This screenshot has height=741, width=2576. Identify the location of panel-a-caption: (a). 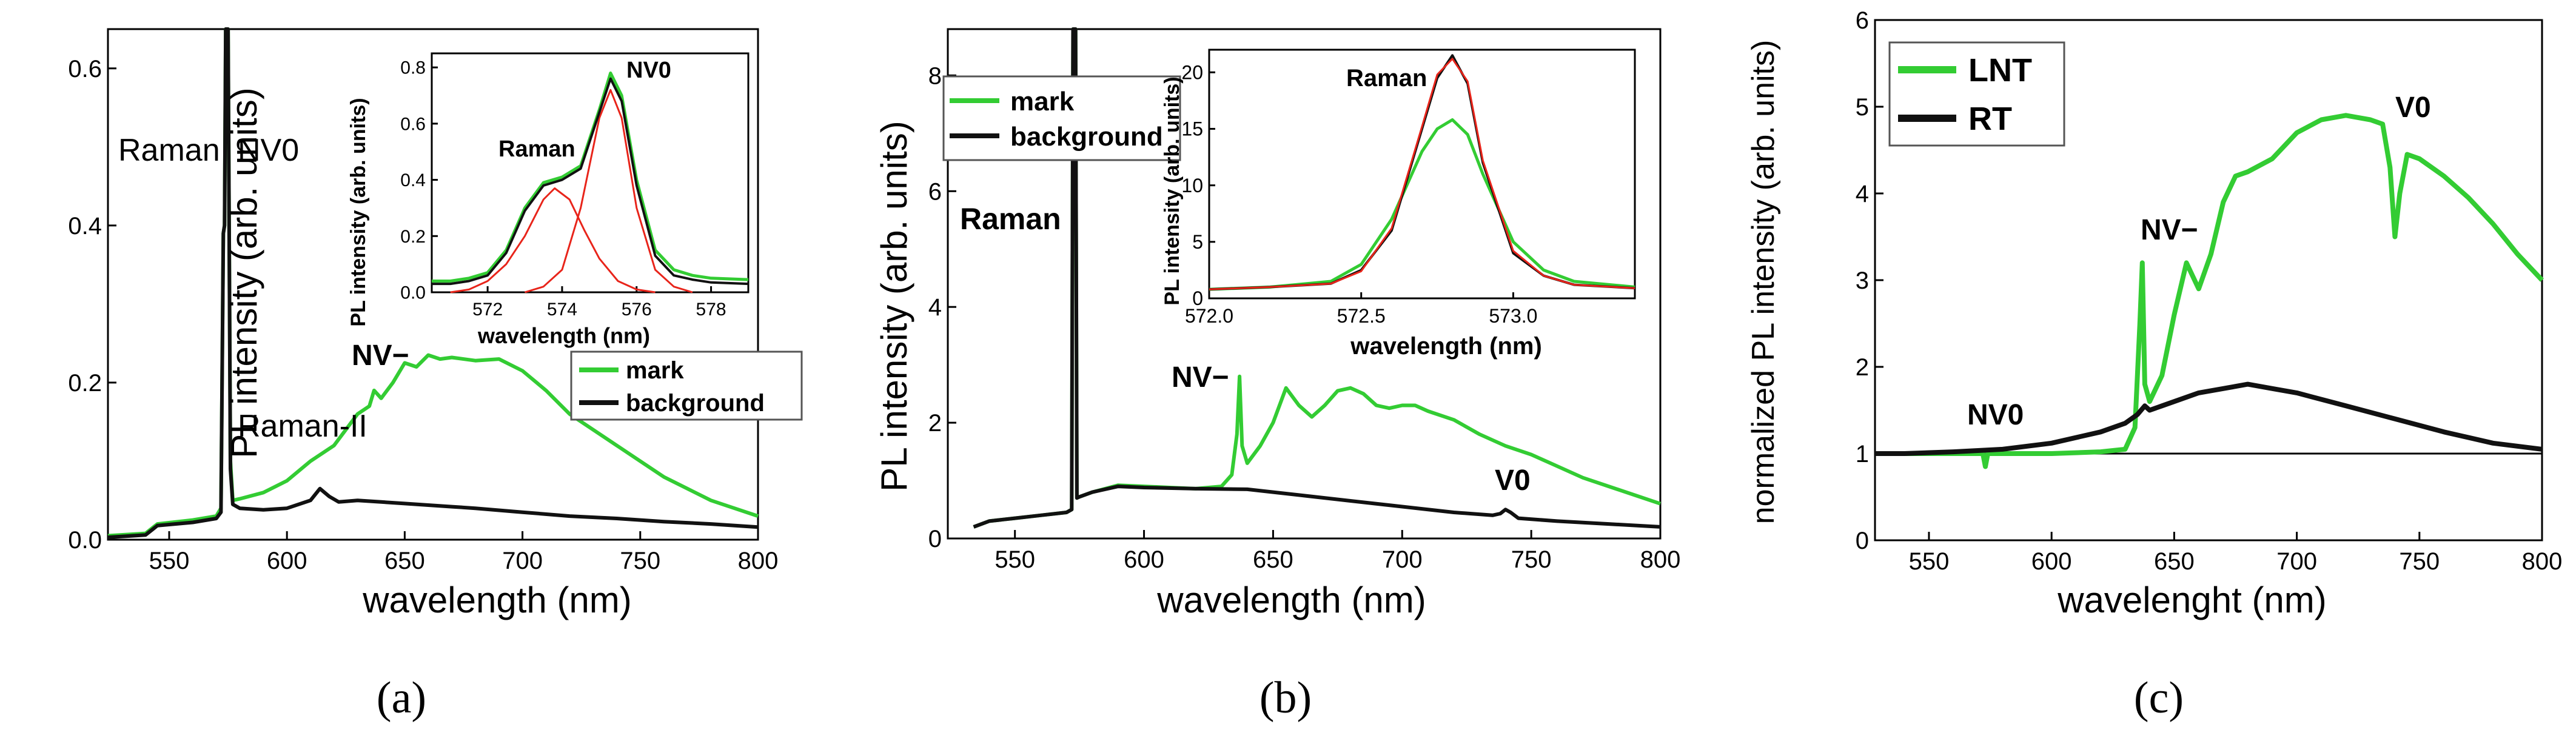
(402, 698).